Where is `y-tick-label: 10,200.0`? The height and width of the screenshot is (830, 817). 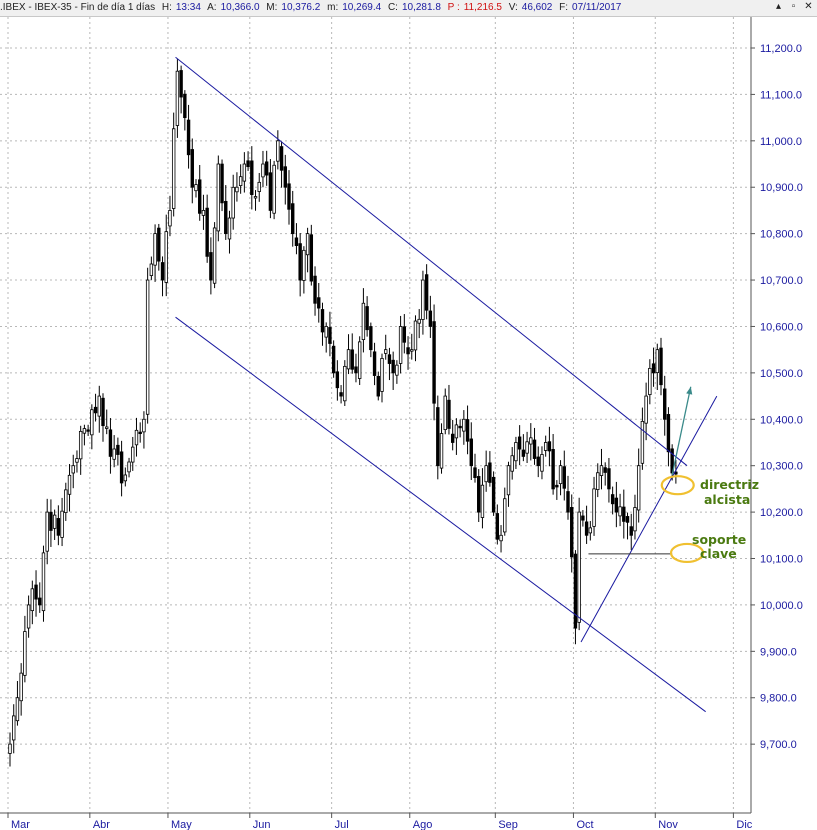 y-tick-label: 10,200.0 is located at coordinates (781, 513).